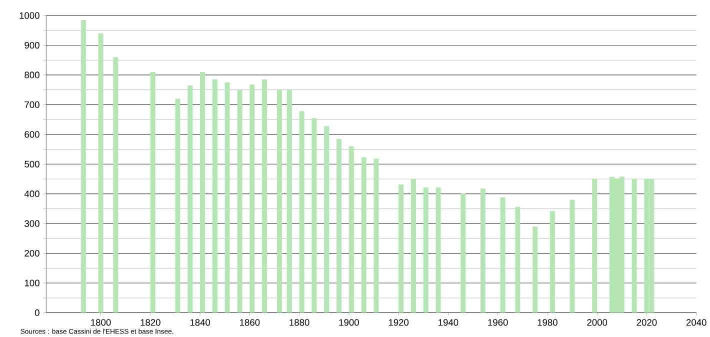 The image size is (710, 337). Describe the element at coordinates (32, 134) in the screenshot. I see `y-tick-label: 600` at that location.